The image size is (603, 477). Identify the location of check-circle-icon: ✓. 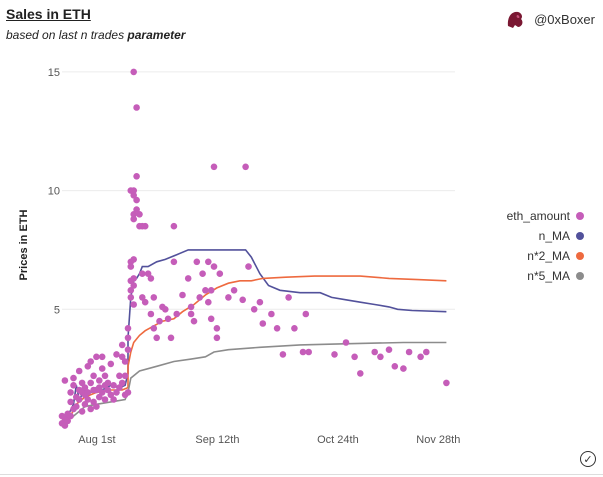
(588, 459).